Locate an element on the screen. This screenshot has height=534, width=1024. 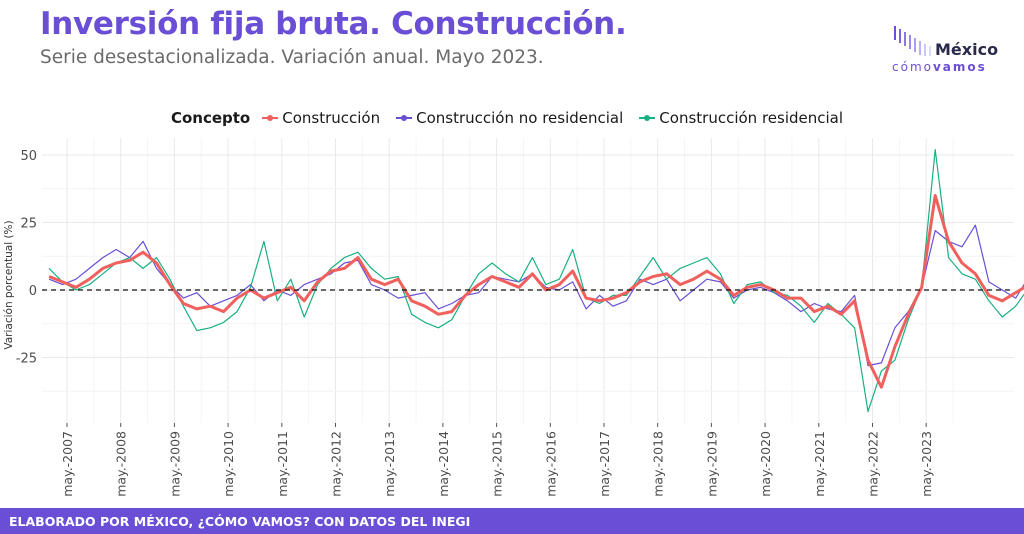
x-tick-label: may.-2007 is located at coordinates (67, 464).